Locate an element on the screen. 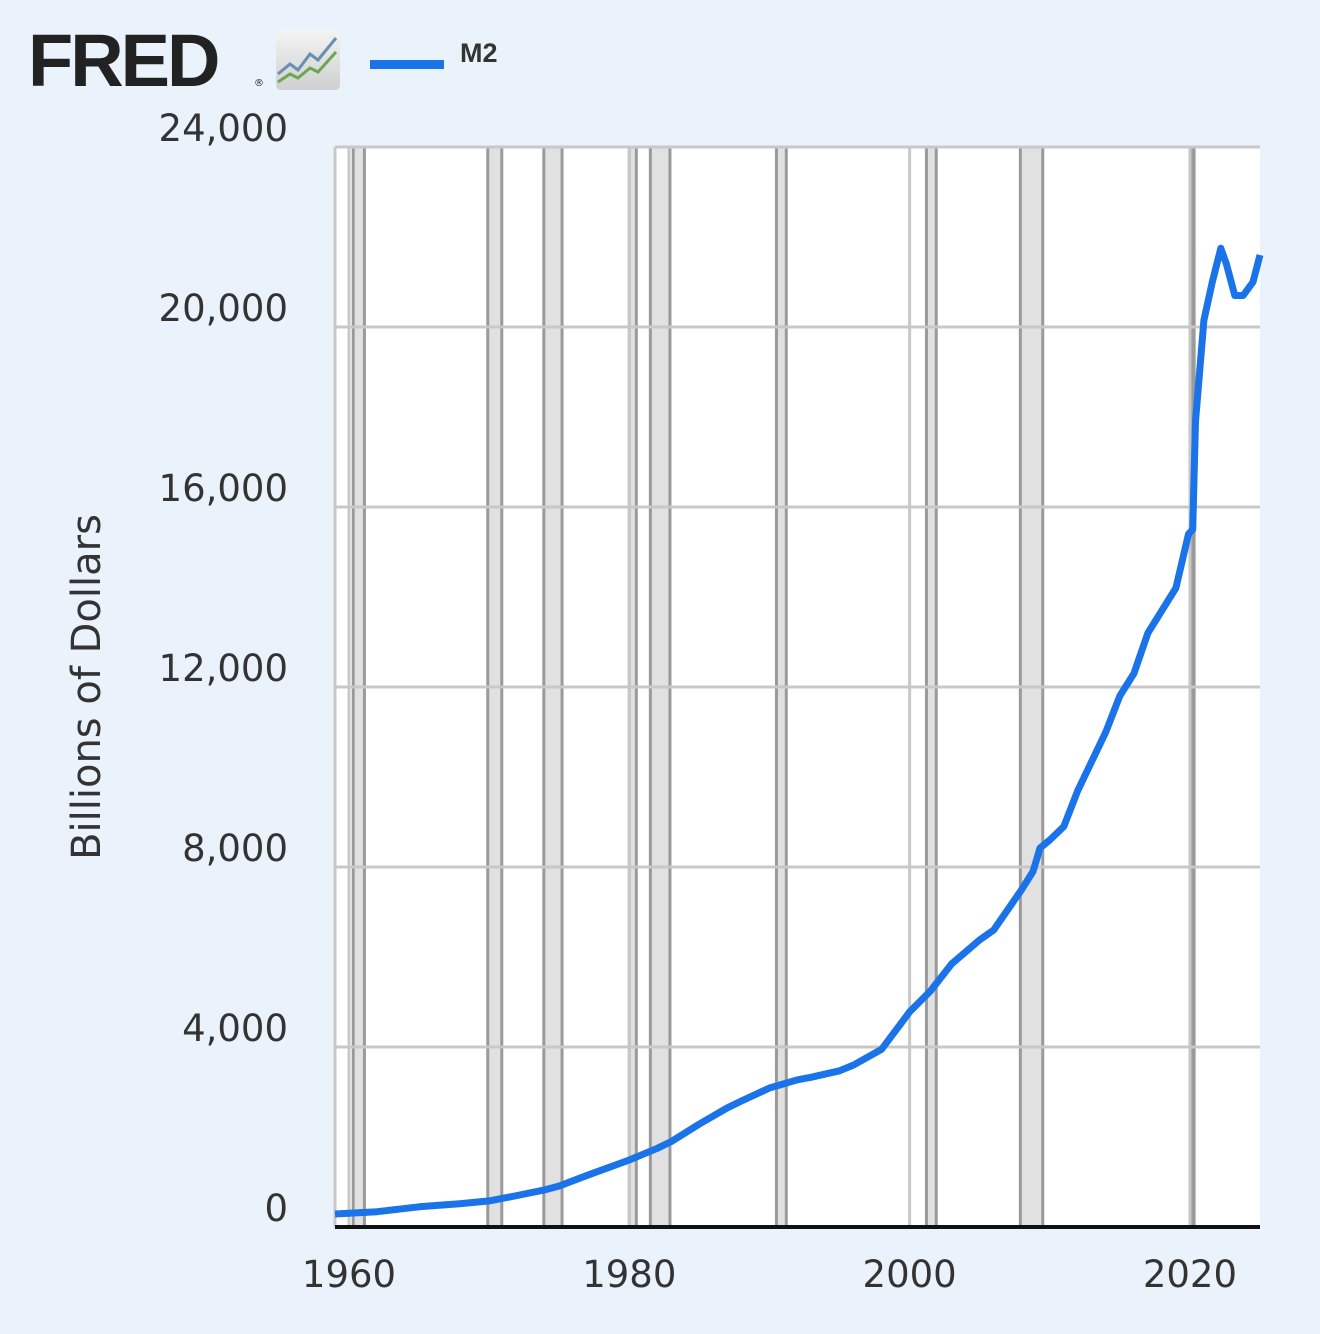  y-tick-label: 24,000 is located at coordinates (223, 128).